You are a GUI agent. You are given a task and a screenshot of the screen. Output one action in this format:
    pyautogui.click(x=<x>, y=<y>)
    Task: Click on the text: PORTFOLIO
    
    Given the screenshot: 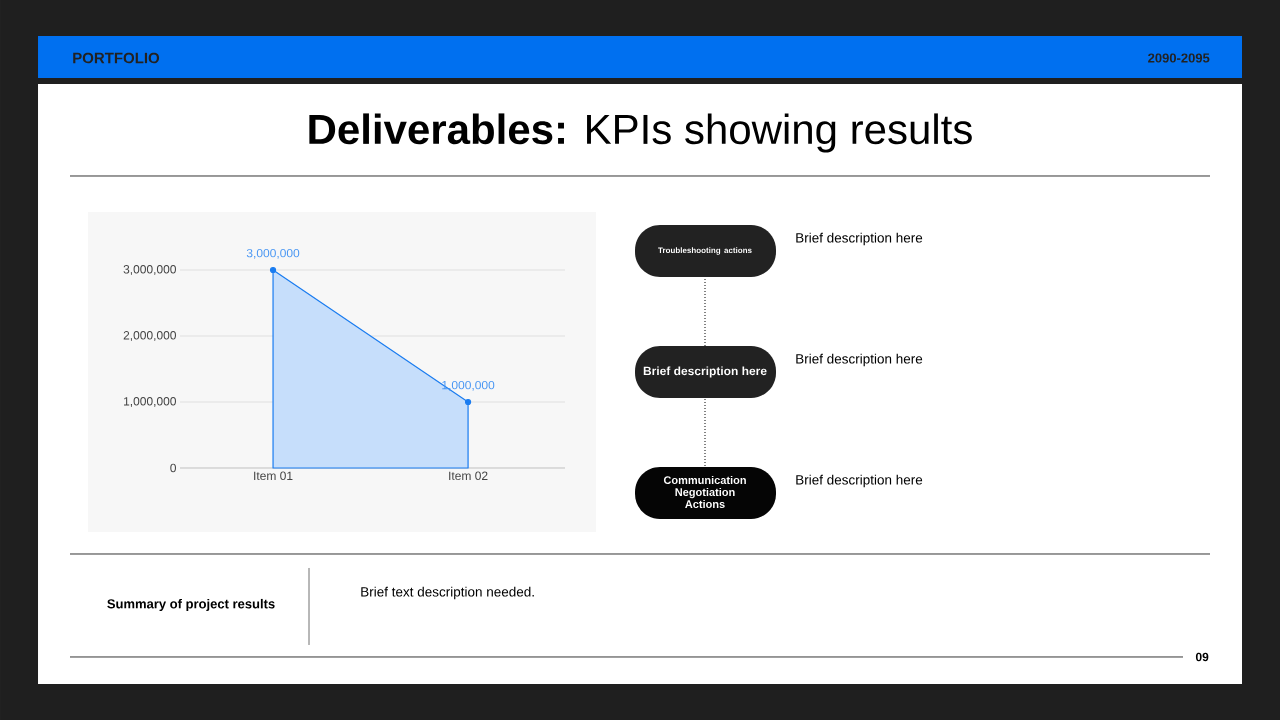 What is the action you would take?
    pyautogui.click(x=116, y=58)
    